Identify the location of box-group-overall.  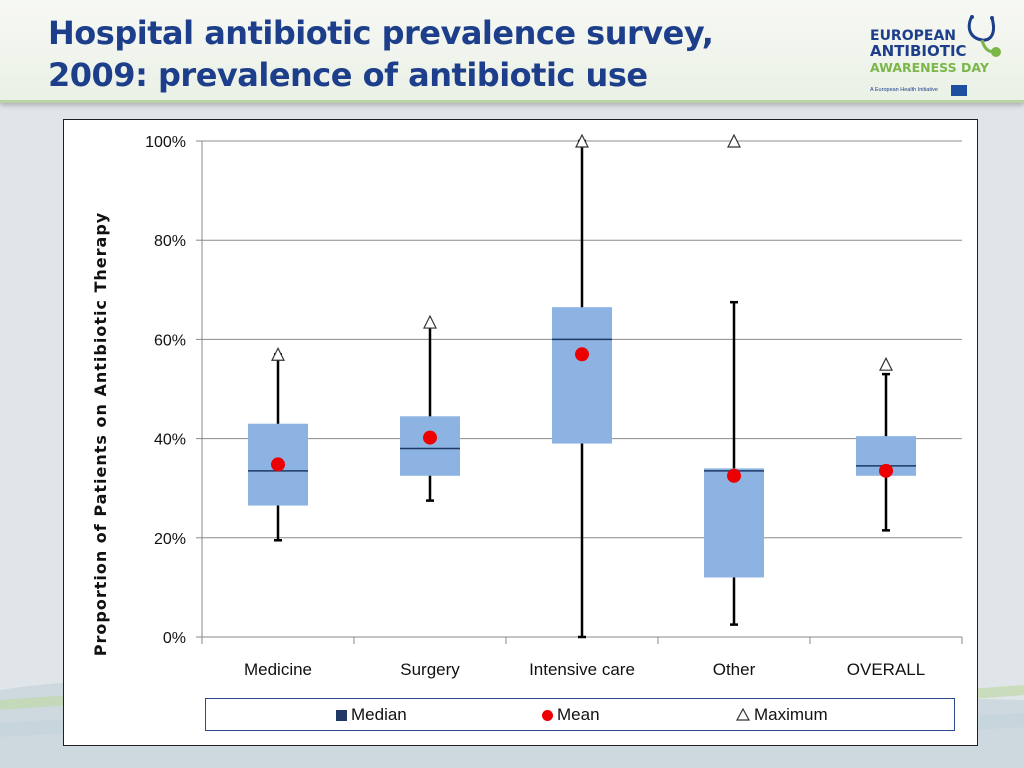
(886, 444).